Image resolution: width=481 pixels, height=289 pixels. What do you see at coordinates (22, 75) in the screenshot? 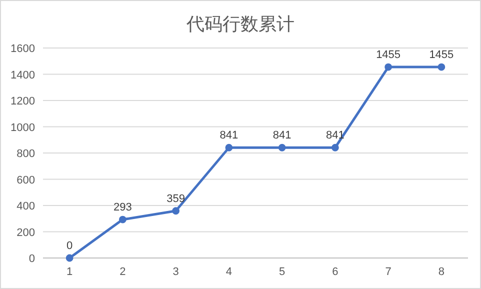
I see `y-tick-label: 1400` at bounding box center [22, 75].